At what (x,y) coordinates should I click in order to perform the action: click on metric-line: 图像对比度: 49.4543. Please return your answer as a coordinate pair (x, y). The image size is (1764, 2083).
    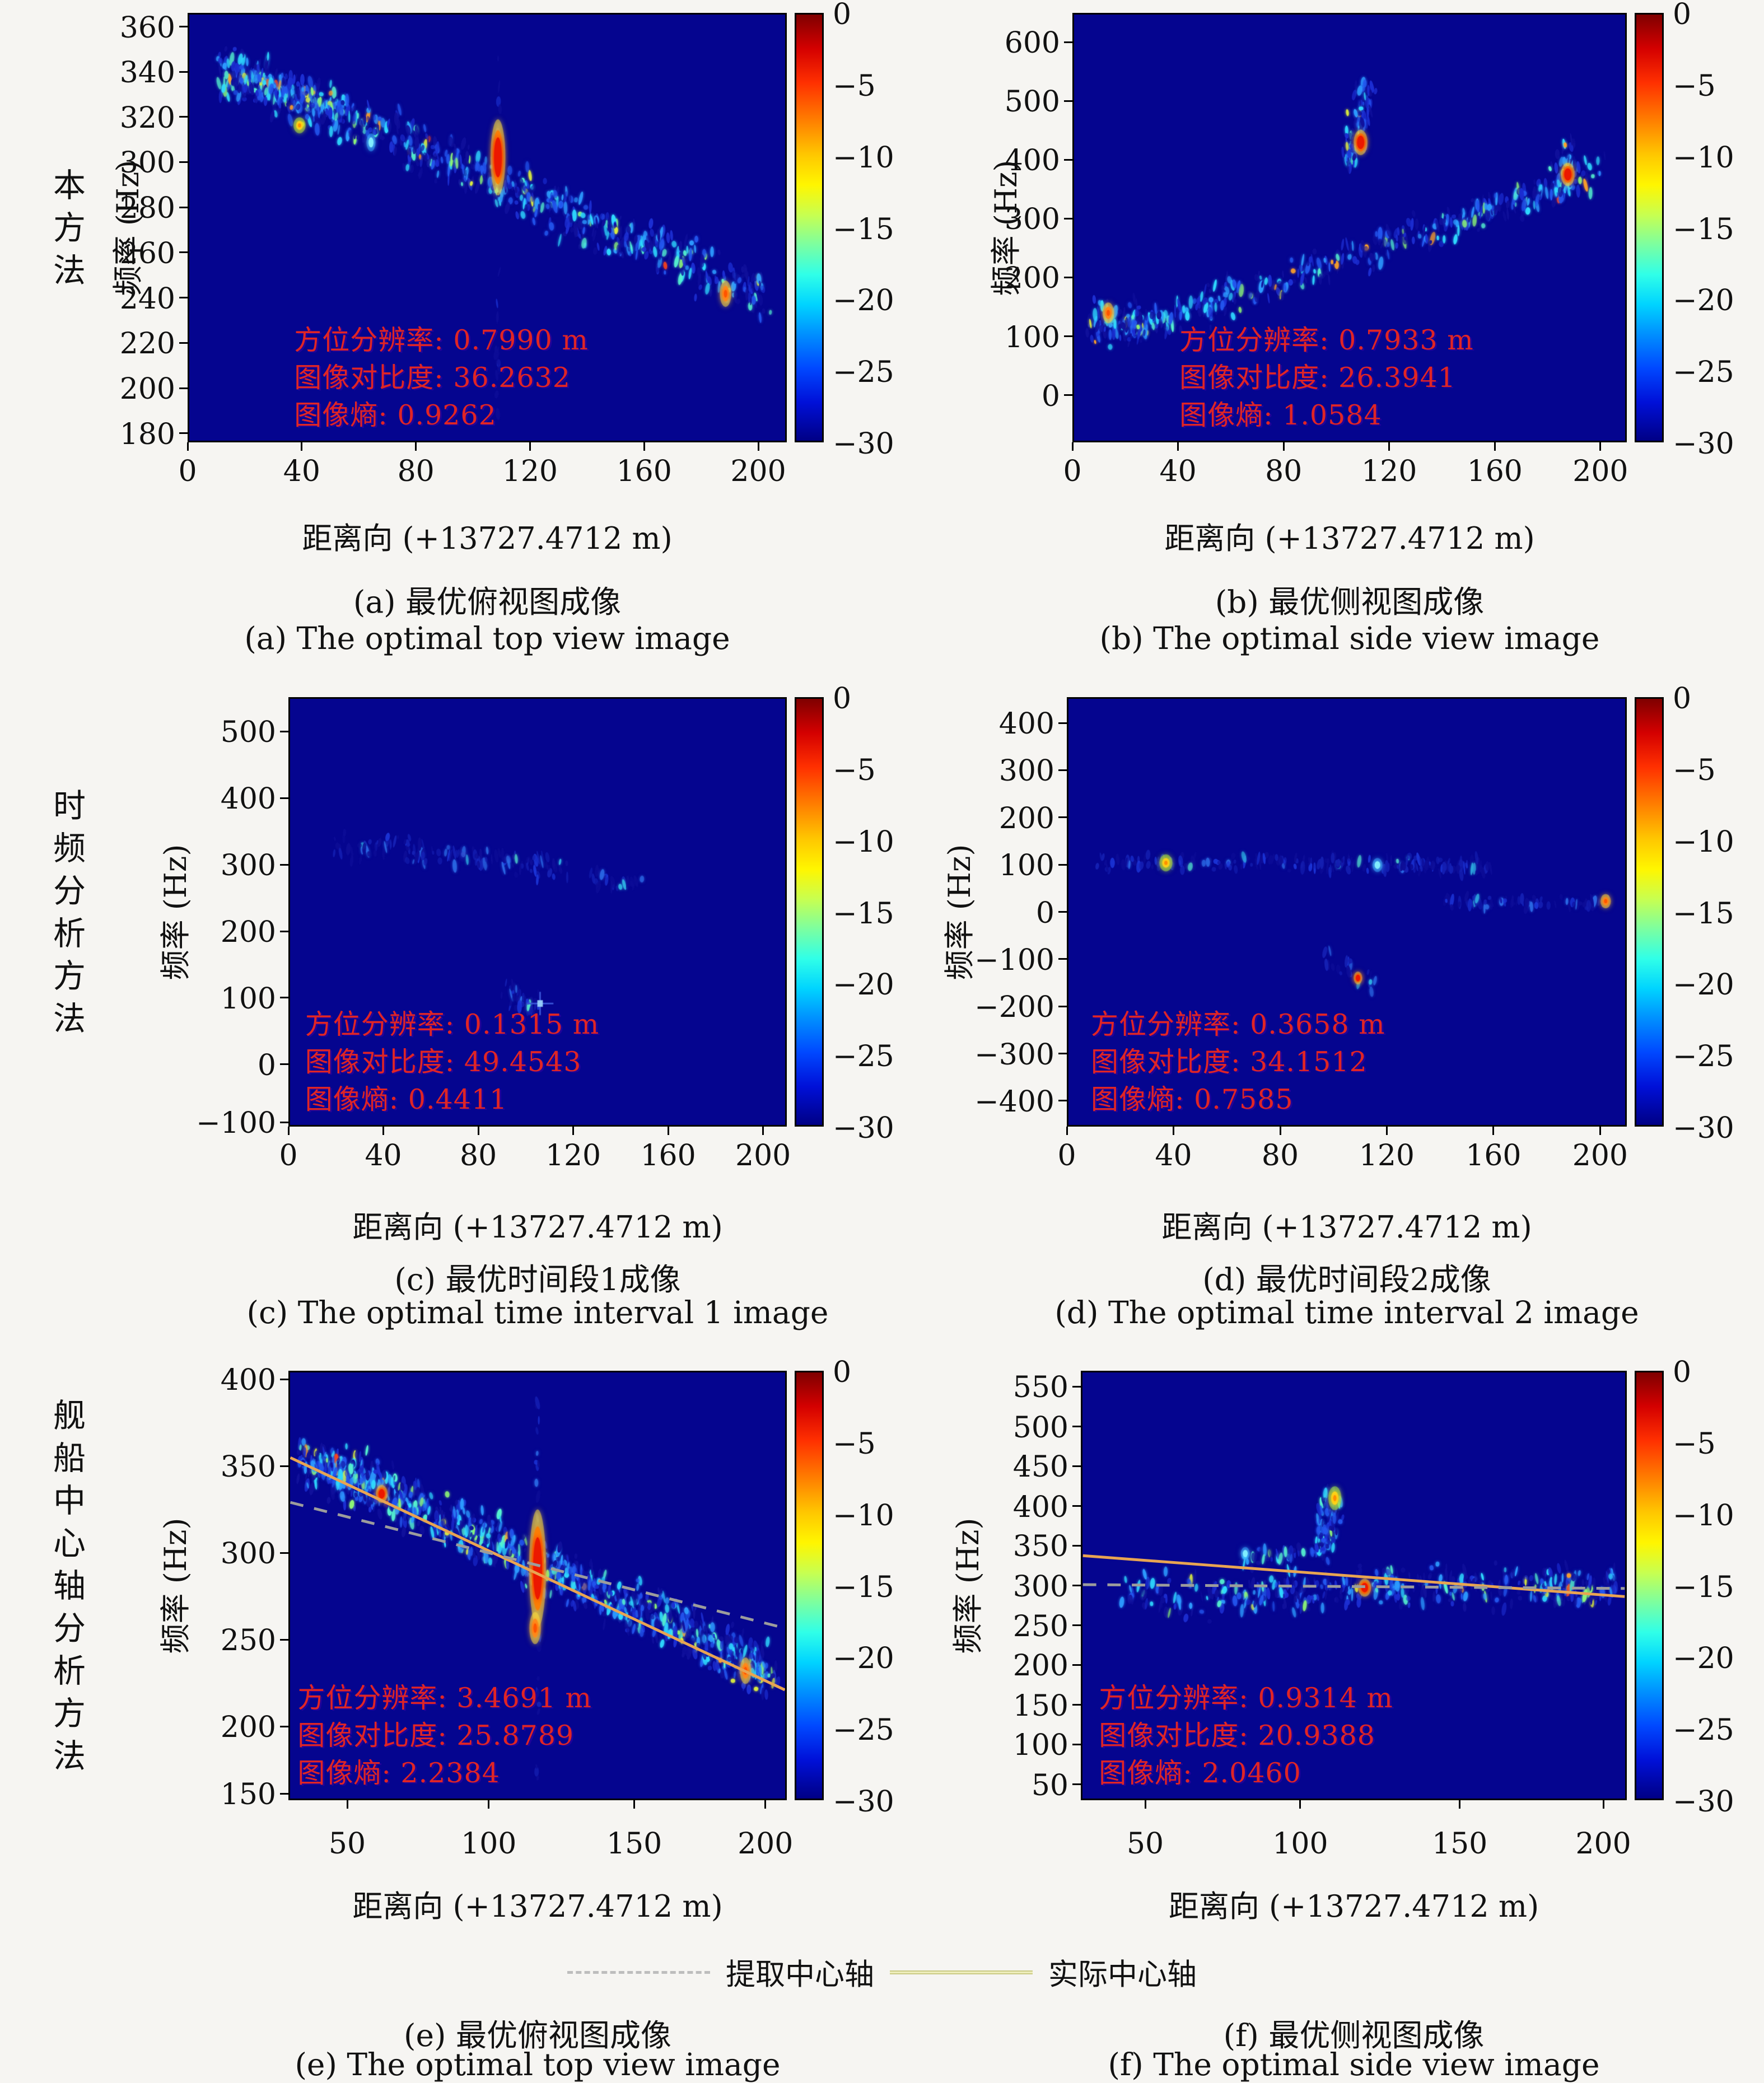
    Looking at the image, I should click on (444, 1062).